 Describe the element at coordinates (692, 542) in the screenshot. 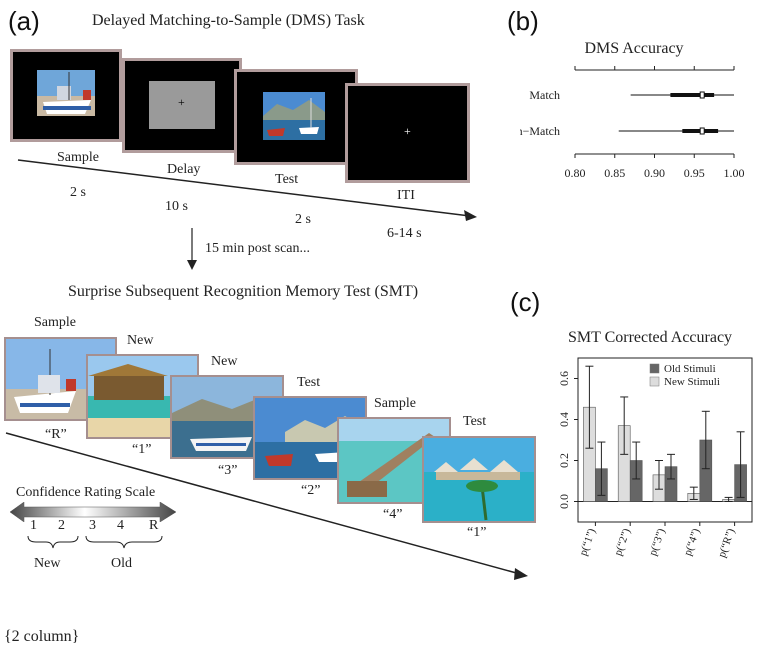

I see `smt-x-tick-label: p(“4”)` at that location.